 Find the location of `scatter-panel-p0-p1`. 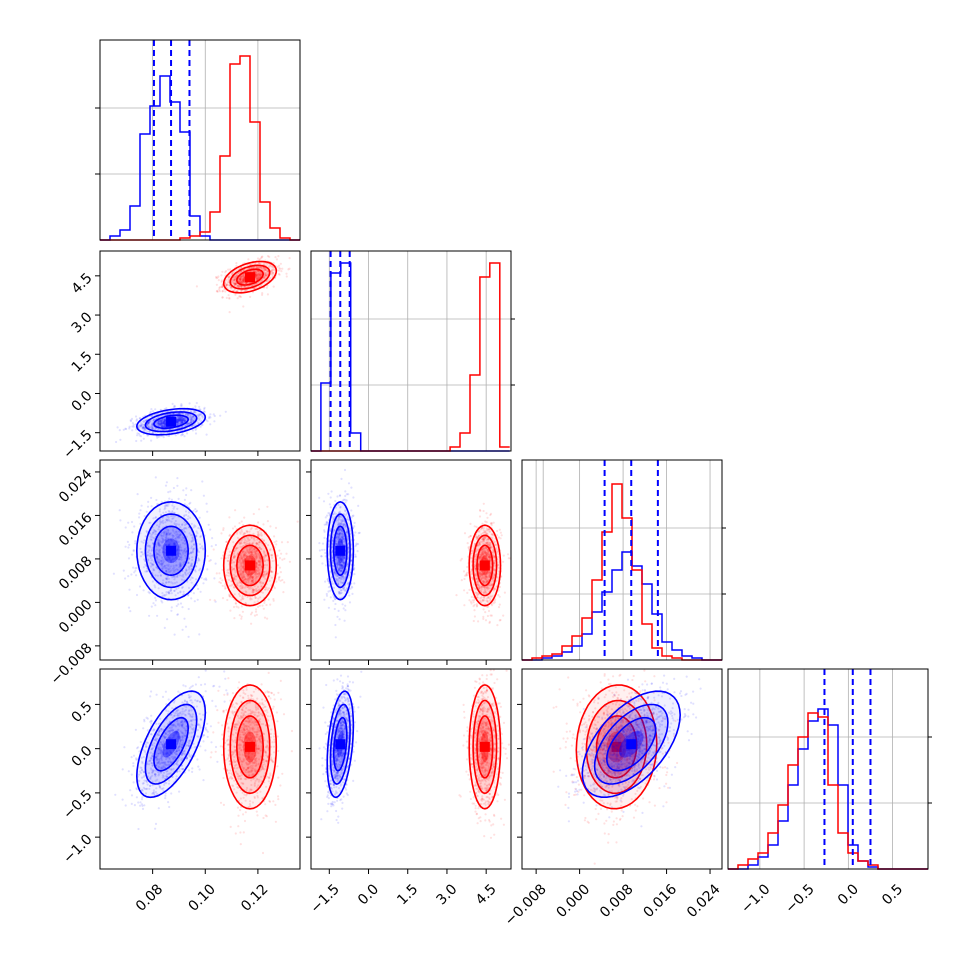

scatter-panel-p0-p1 is located at coordinates (198, 353).